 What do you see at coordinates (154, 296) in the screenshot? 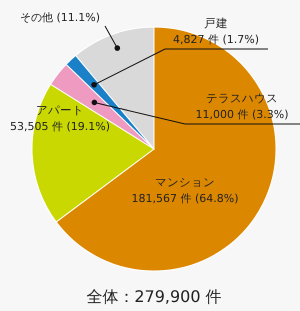
I see `title: 全体：279,900 件` at bounding box center [154, 296].